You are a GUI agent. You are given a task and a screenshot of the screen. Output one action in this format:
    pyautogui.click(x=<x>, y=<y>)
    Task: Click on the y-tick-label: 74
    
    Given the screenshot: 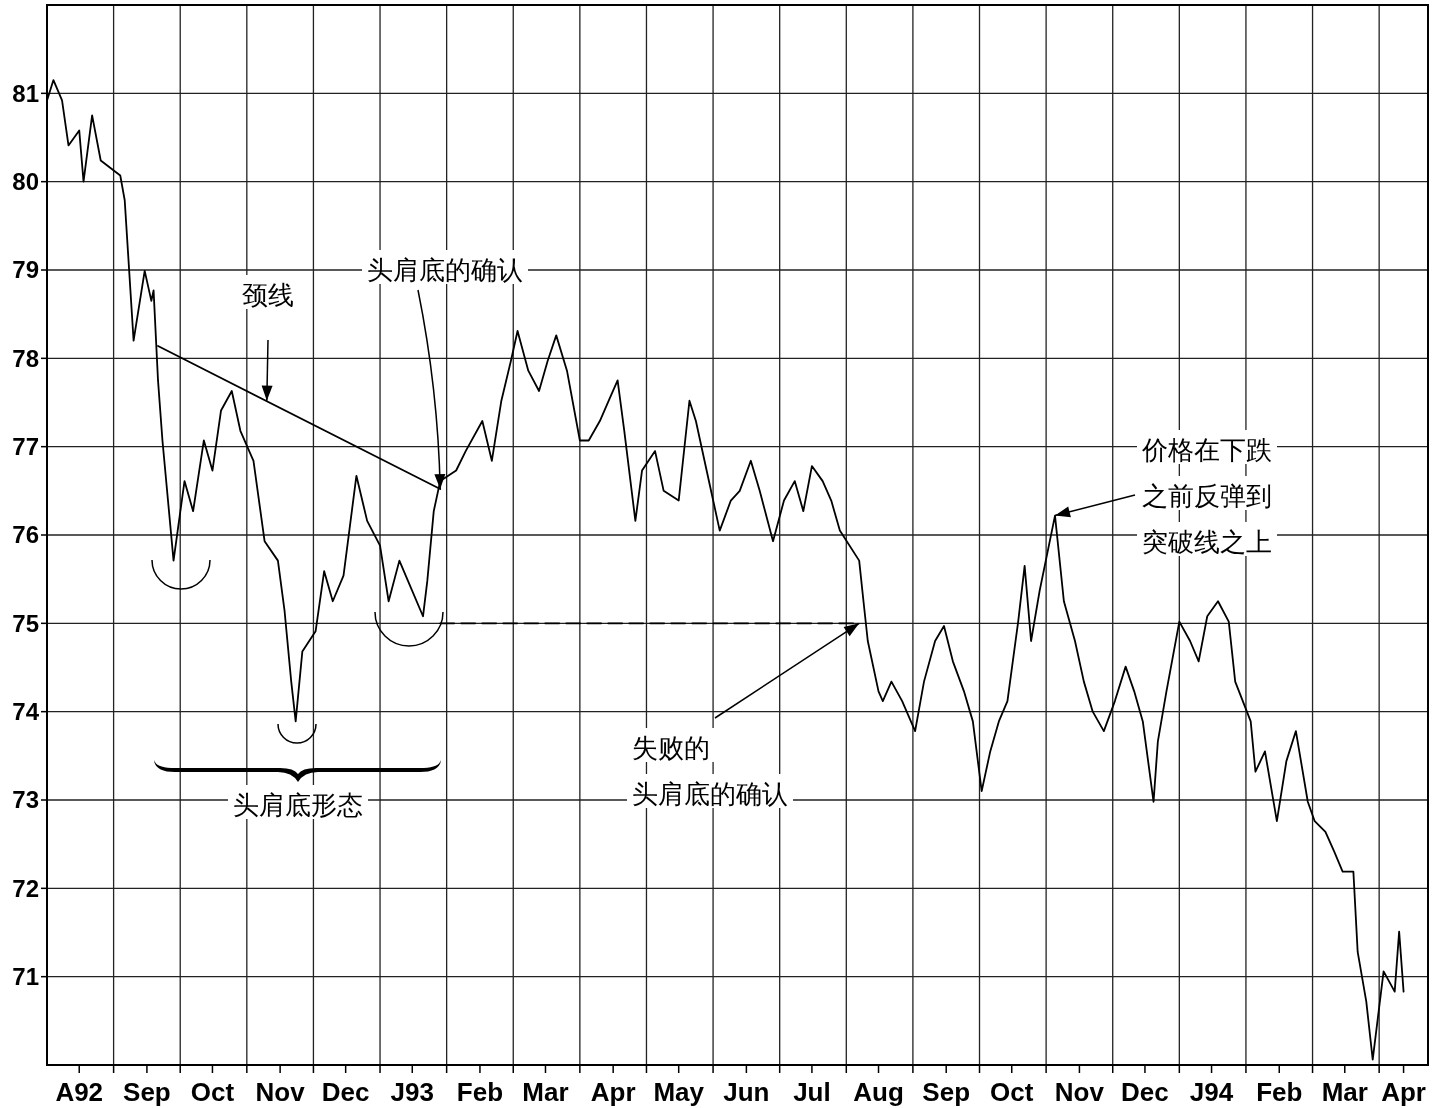 What is the action you would take?
    pyautogui.click(x=26, y=712)
    